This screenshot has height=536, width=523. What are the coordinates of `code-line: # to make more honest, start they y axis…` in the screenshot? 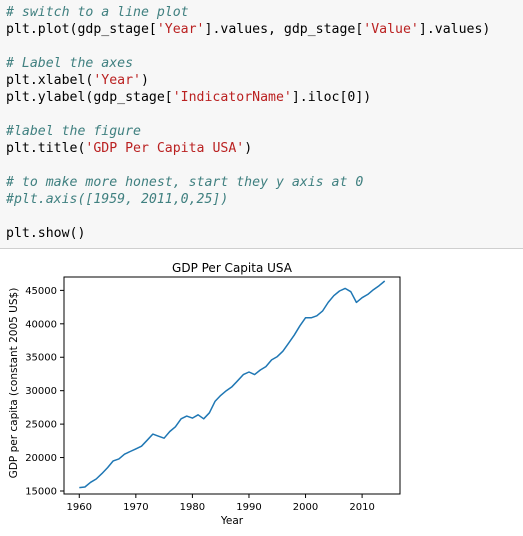 It's located at (185, 182).